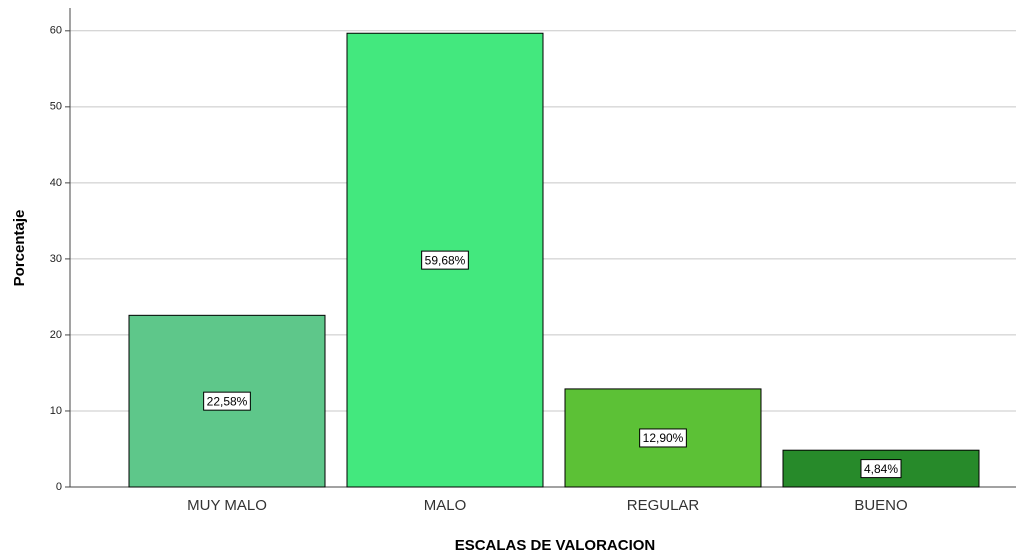 The height and width of the screenshot is (557, 1016). I want to click on y-tick-label: 10, so click(56, 411).